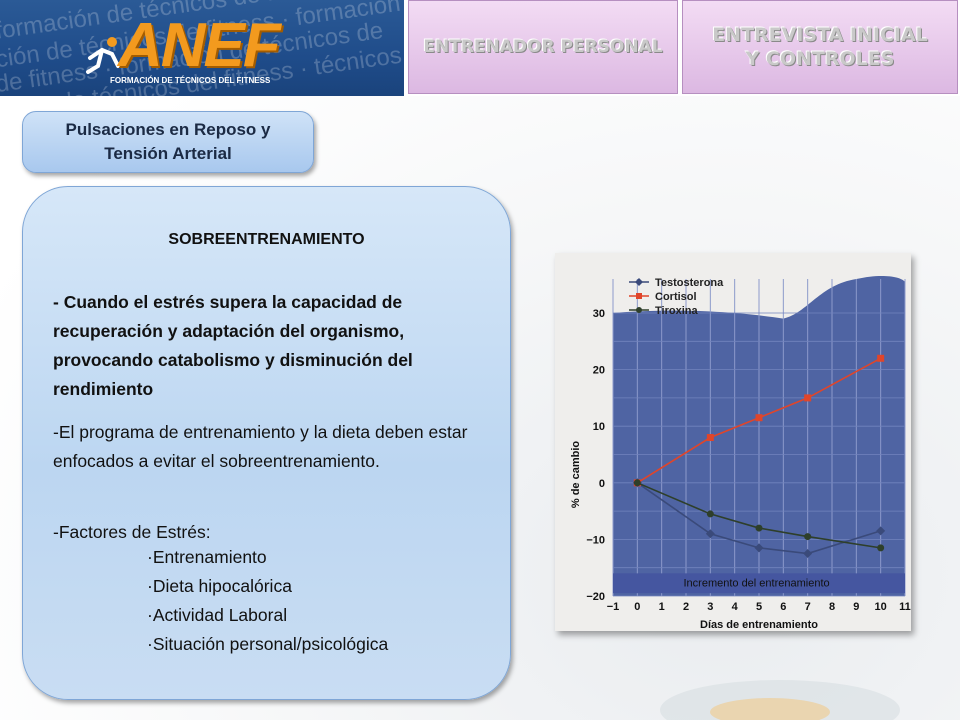  I want to click on x-tick-label: 2, so click(686, 607).